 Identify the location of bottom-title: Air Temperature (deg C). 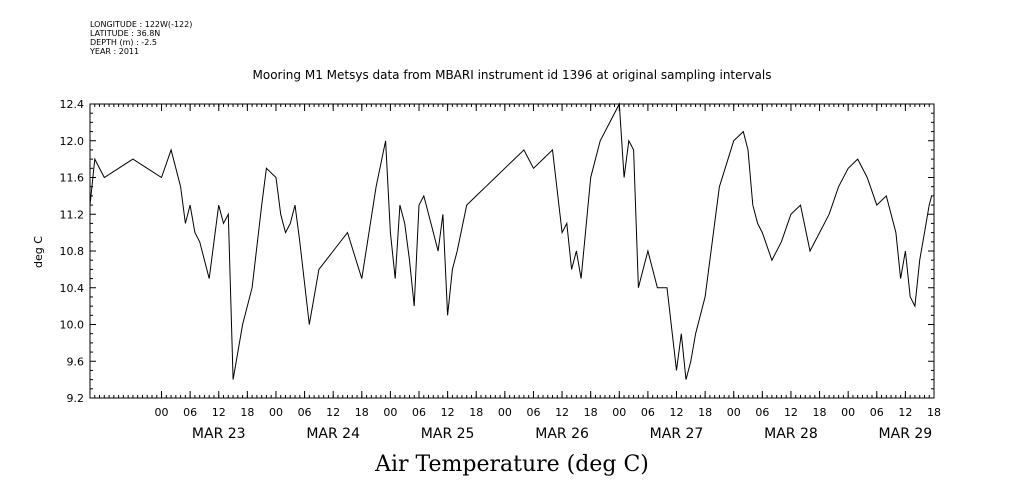
(512, 464).